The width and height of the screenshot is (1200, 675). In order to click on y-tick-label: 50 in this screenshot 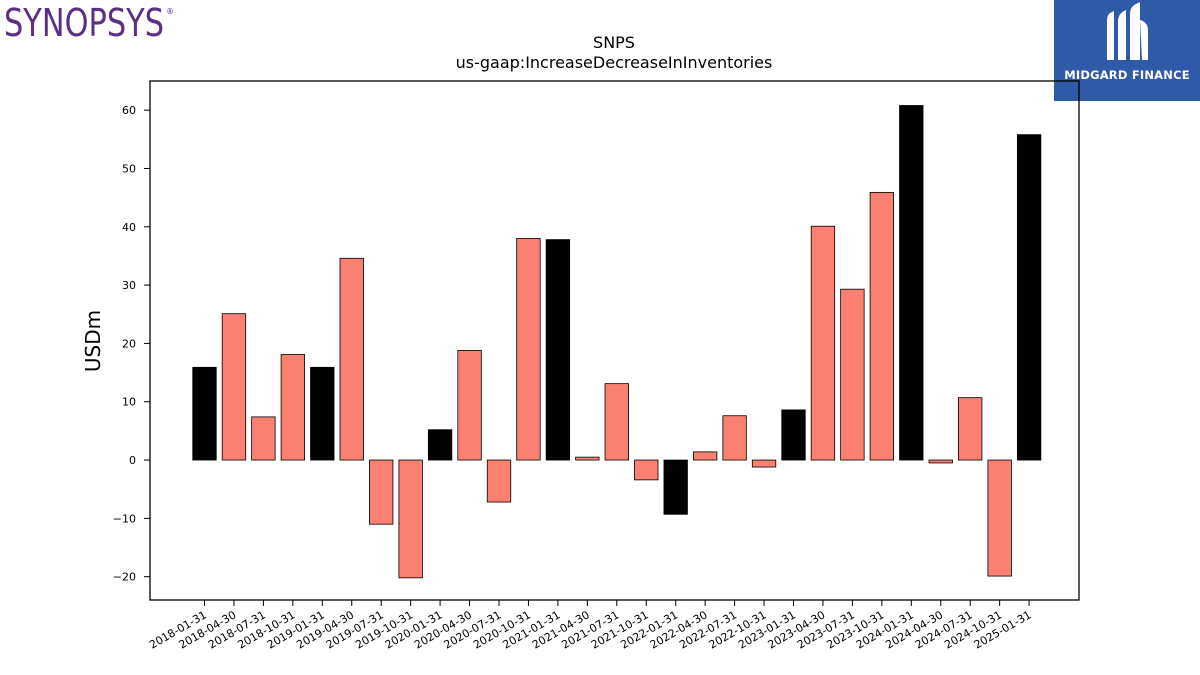, I will do `click(129, 168)`.